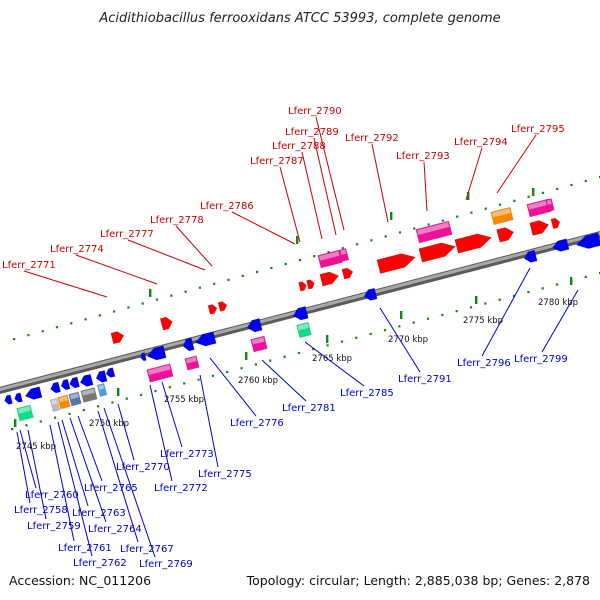  I want to click on scale-tick-label: 2775 kbp, so click(483, 321).